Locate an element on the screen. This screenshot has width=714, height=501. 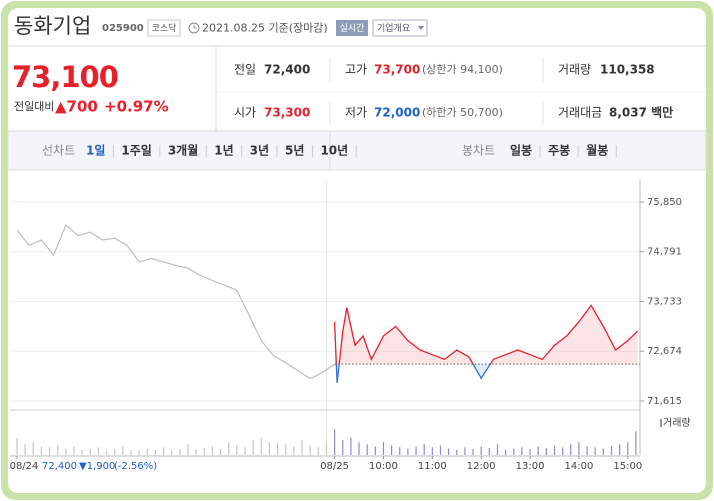
y-tick-label: 74,791 is located at coordinates (664, 252).